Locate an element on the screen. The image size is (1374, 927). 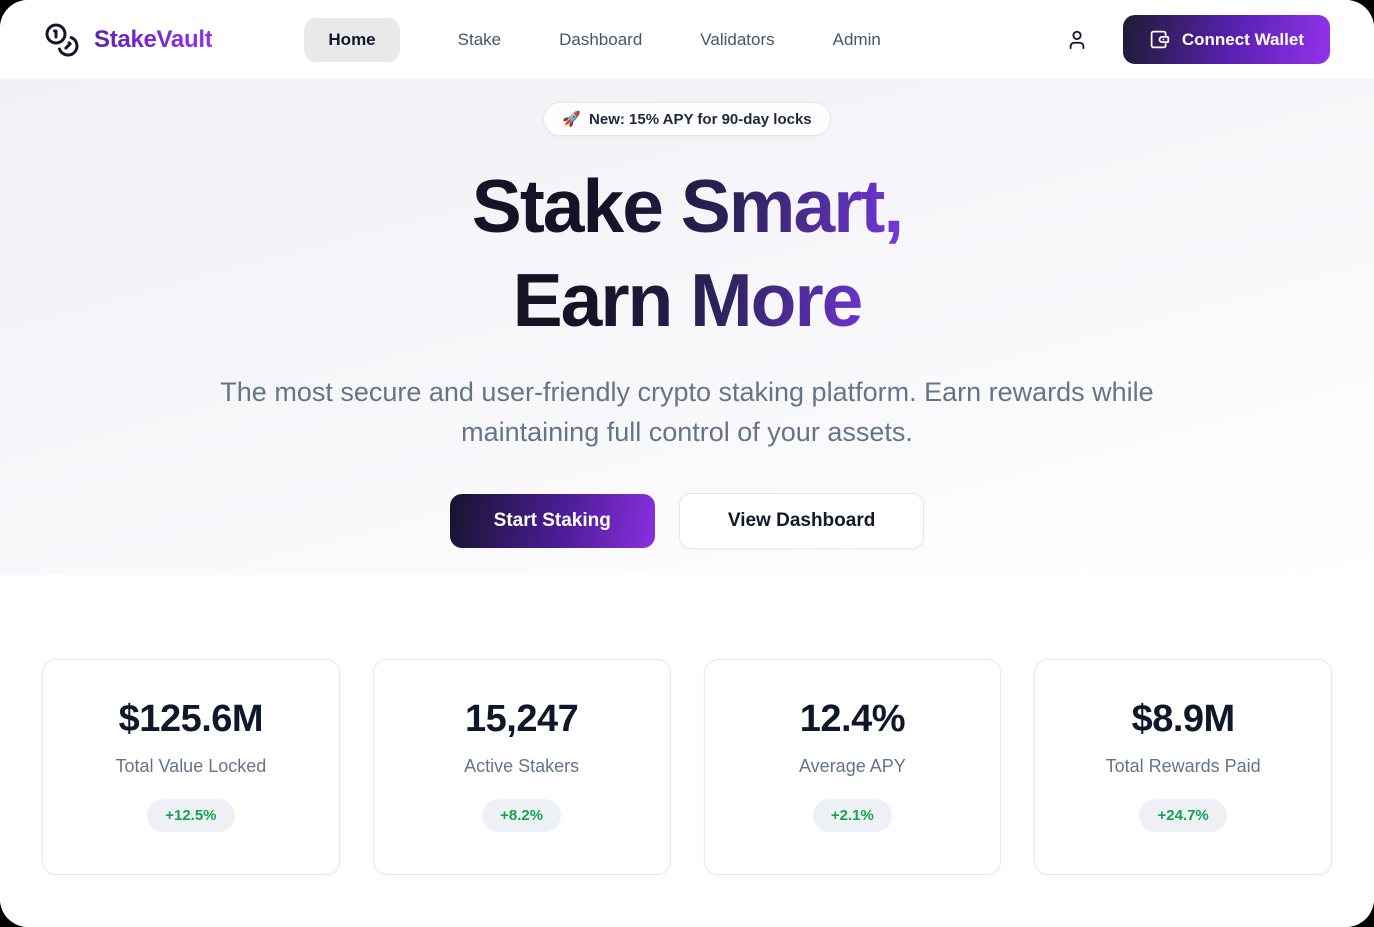
stat-card-average-apy: 12.4% Average APY +2.1% is located at coordinates (852, 767).